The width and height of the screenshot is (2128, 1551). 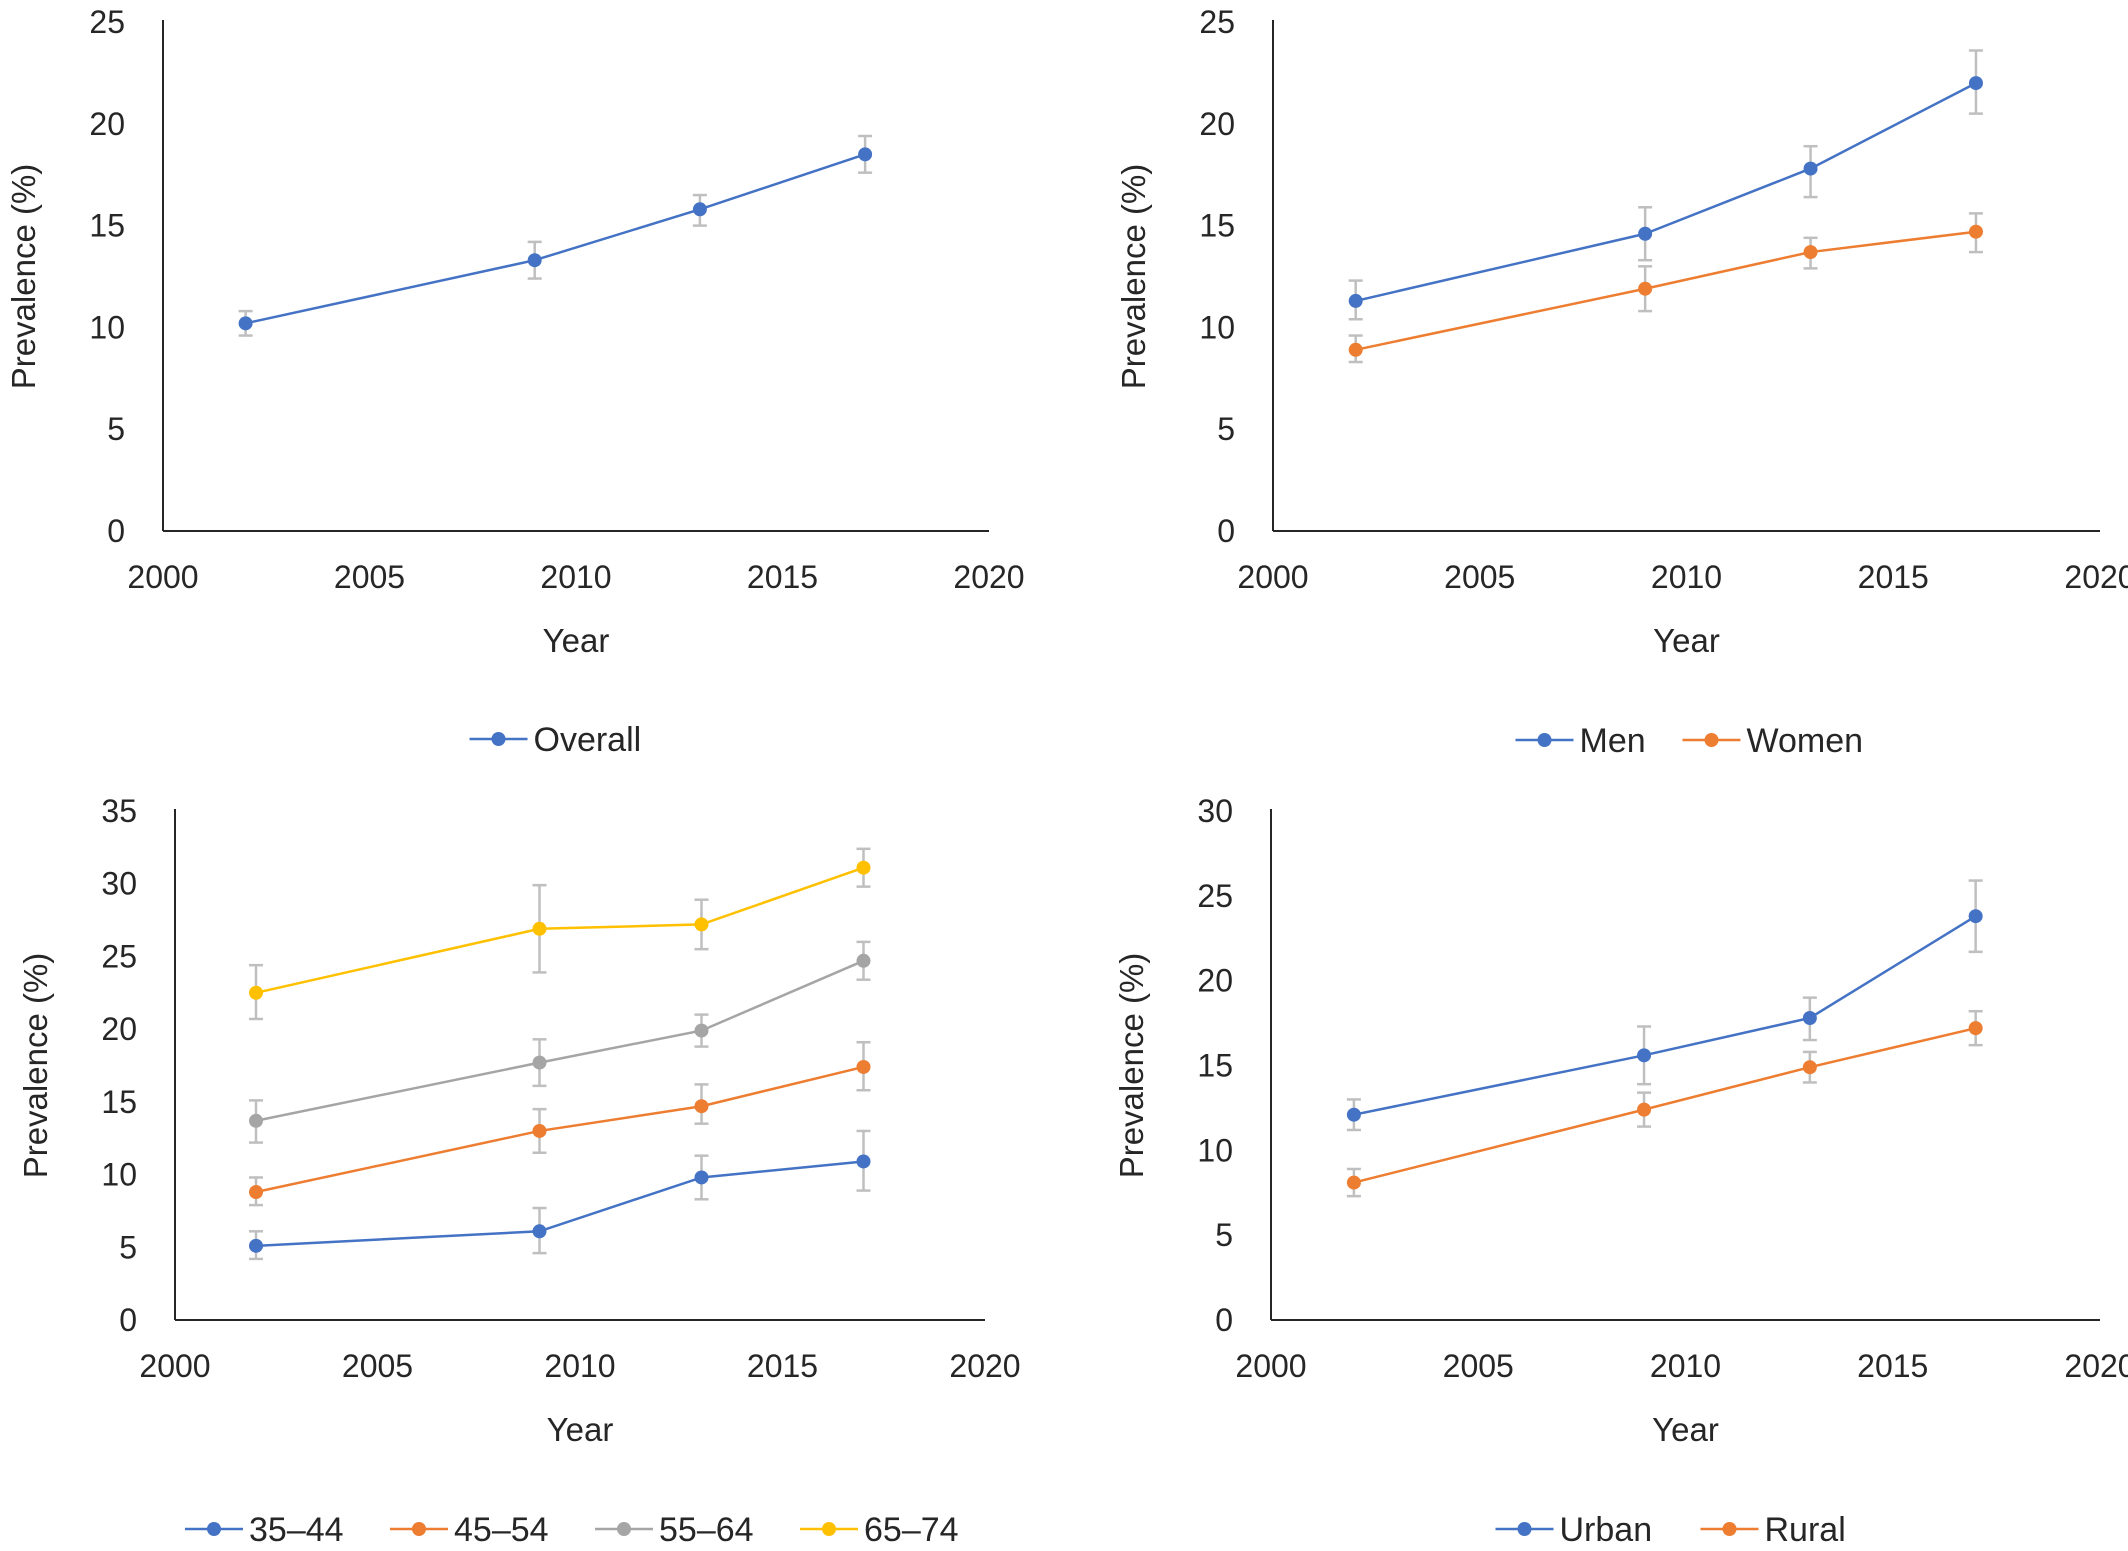 I want to click on series-line-women, so click(x=1666, y=291).